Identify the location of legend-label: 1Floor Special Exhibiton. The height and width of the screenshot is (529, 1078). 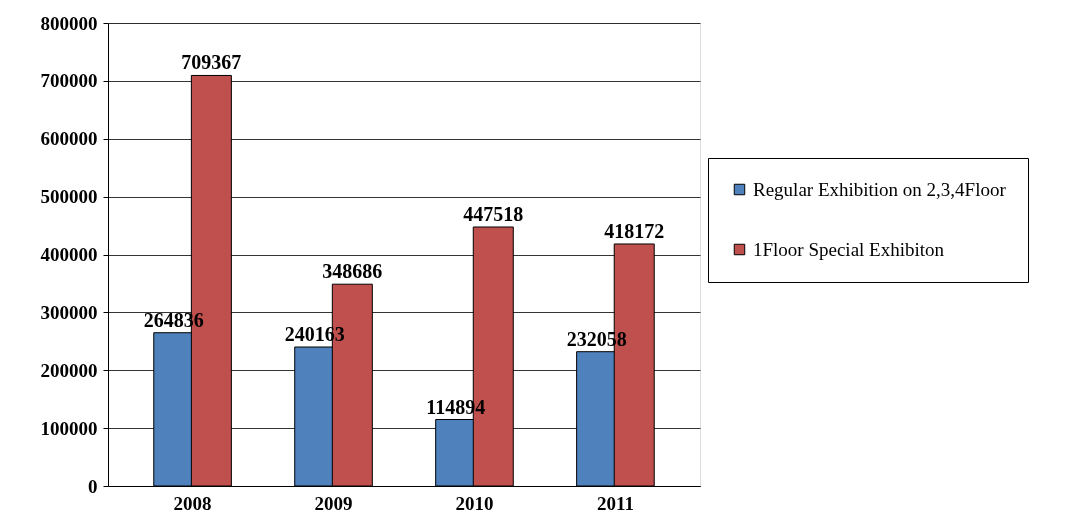
(849, 249).